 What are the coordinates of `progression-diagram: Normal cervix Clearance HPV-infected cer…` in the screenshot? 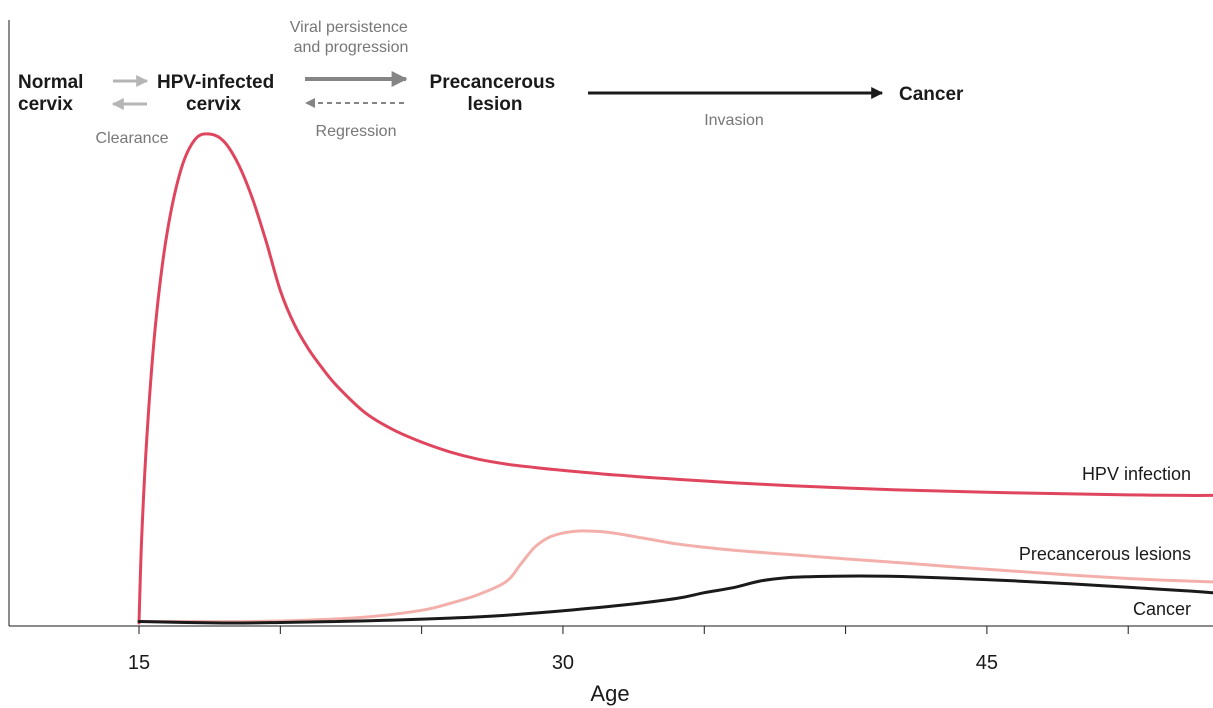 It's located at (491, 83).